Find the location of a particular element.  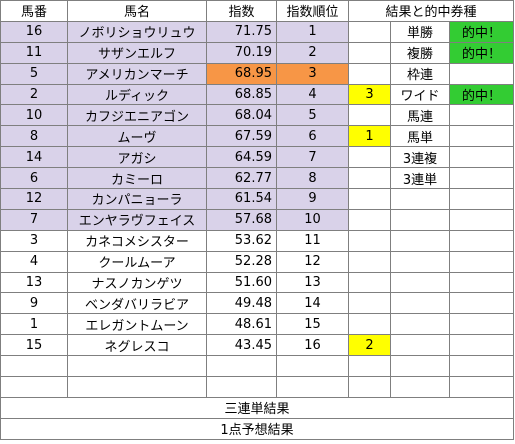

bamei-cell is located at coordinates (137, 366).